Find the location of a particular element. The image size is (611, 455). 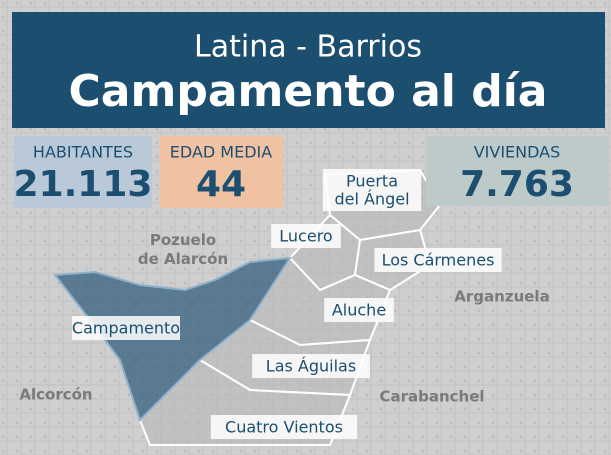

barrio-label: Puerta is located at coordinates (372, 181).